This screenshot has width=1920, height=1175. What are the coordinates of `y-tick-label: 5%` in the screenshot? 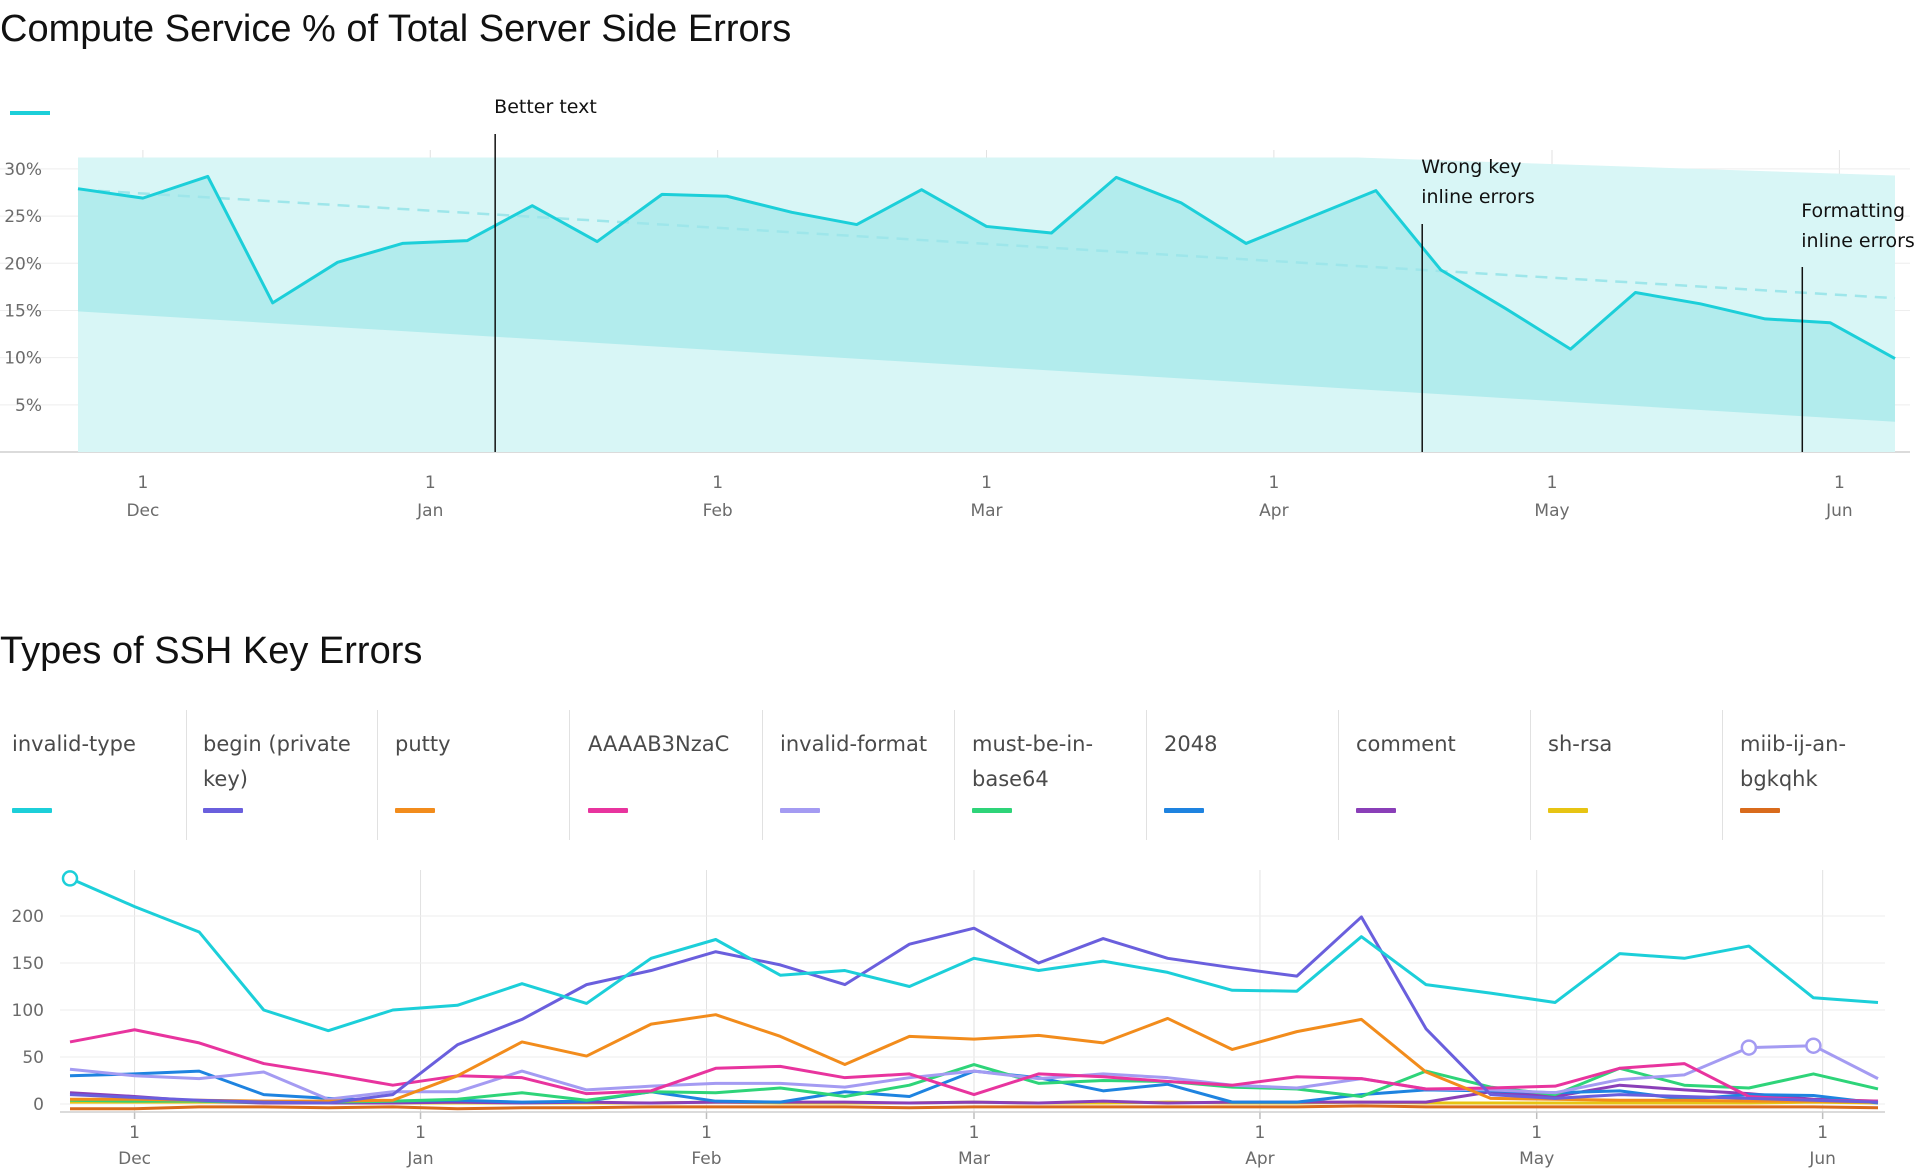 It's located at (28, 406).